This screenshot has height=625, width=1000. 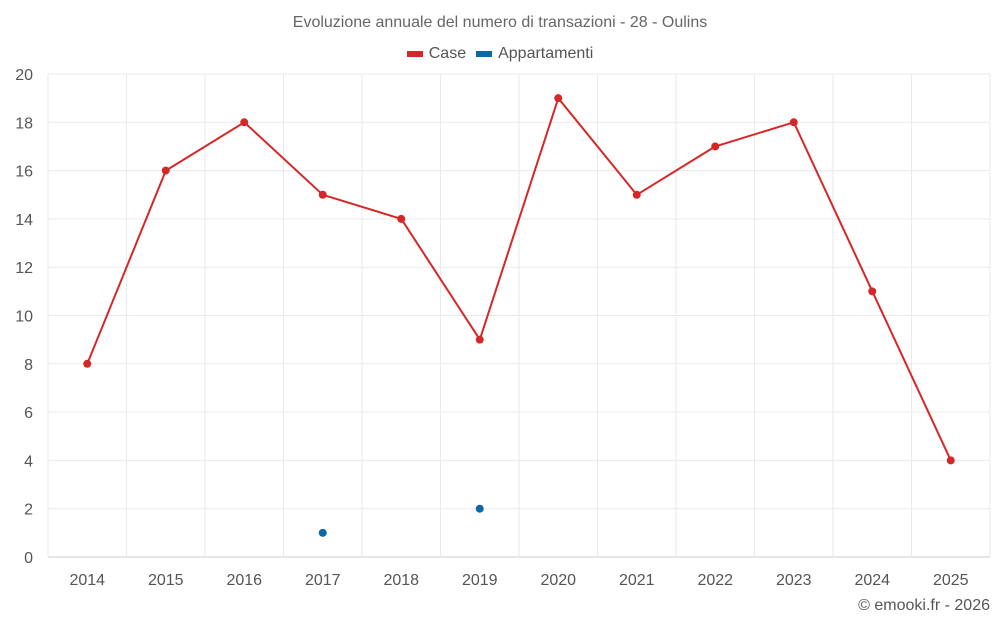 I want to click on chart-legend: Case Appartamenti, so click(x=500, y=54).